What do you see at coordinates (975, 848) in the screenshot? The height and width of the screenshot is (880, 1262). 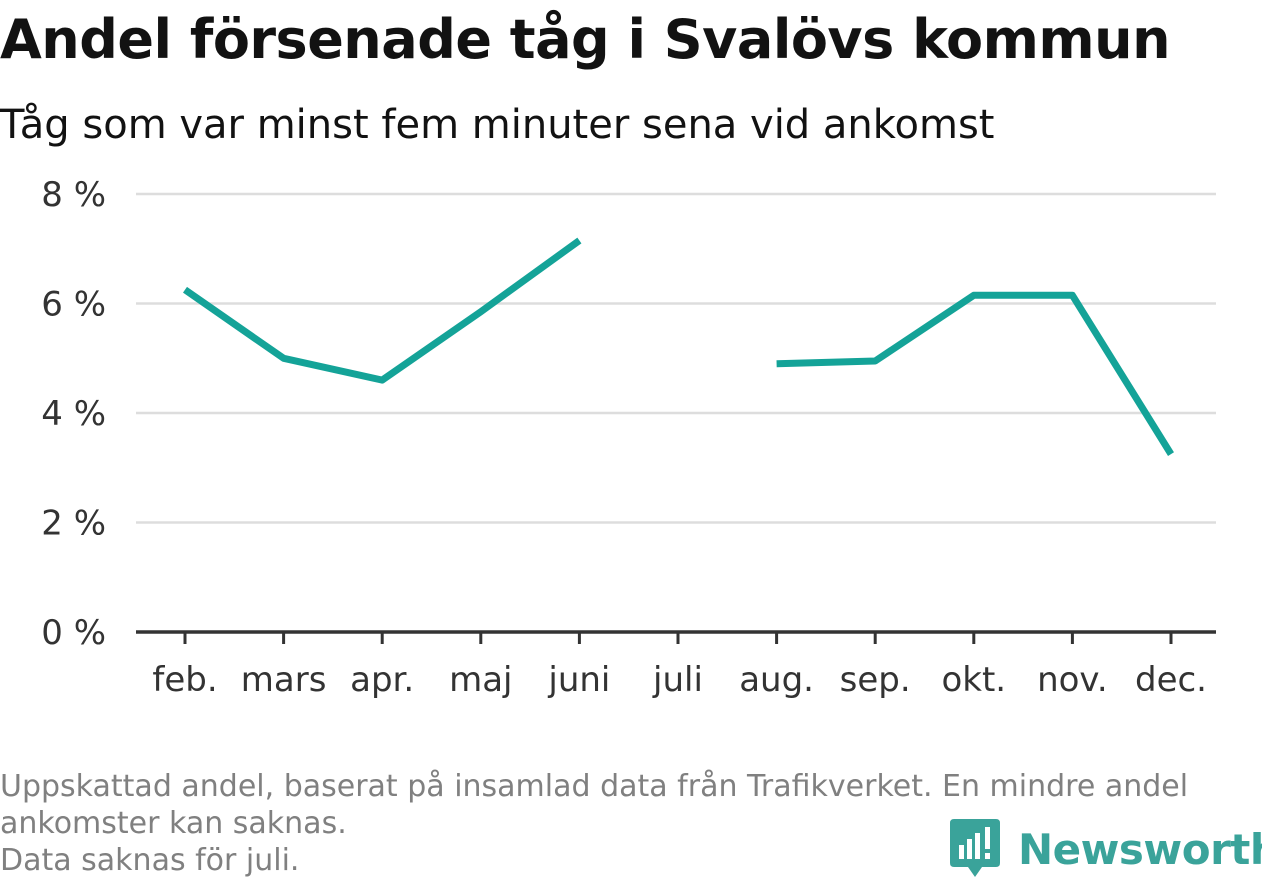 I see `newsworthy-logo-icon` at bounding box center [975, 848].